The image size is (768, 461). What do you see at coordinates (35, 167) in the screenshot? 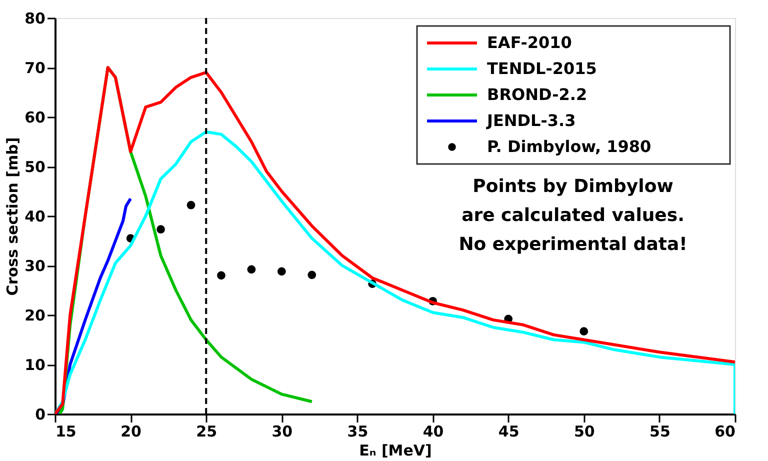
I see `y-tick-label: 50` at bounding box center [35, 167].